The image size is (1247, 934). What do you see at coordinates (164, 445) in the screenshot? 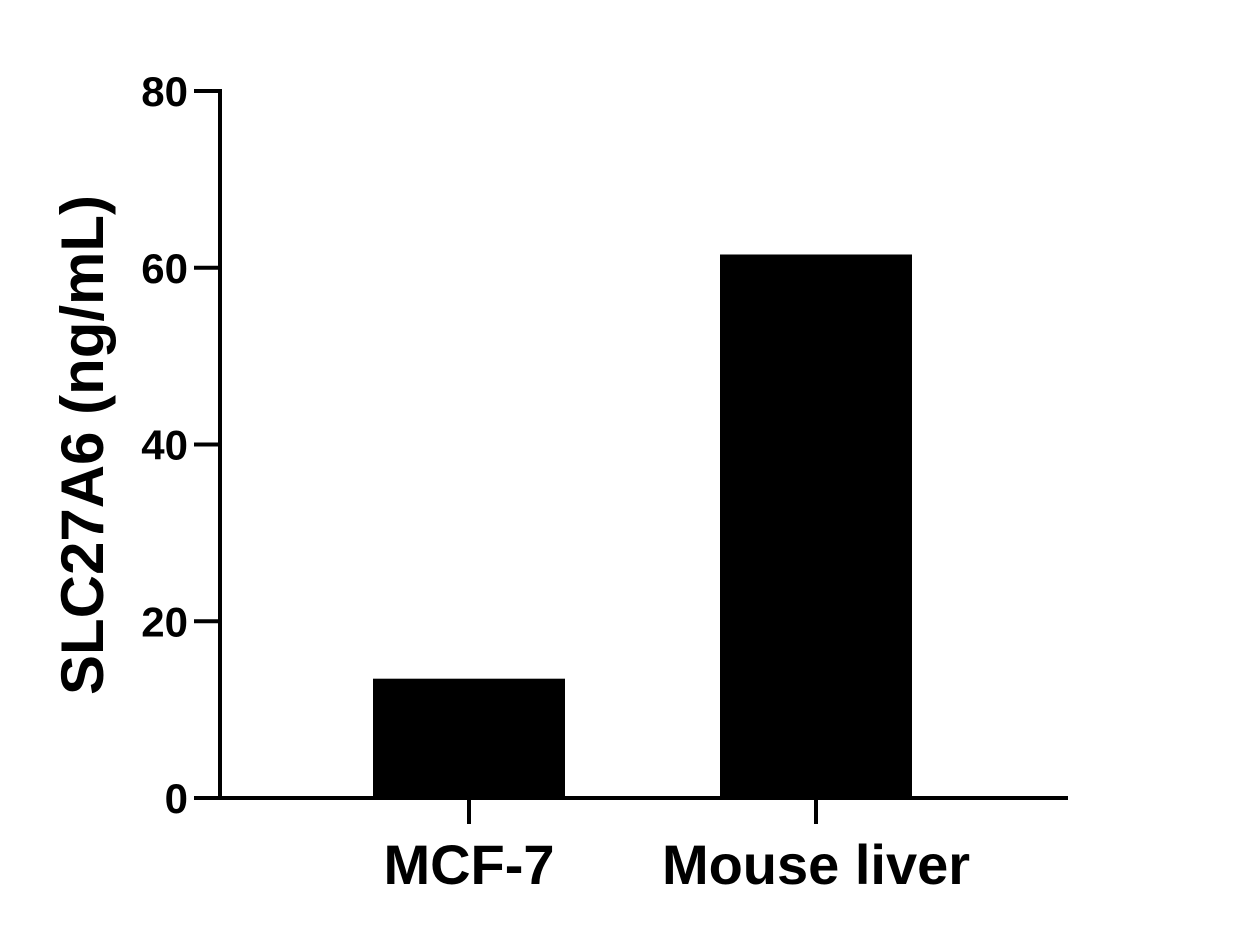
I see `y-tick-label: 40` at bounding box center [164, 445].